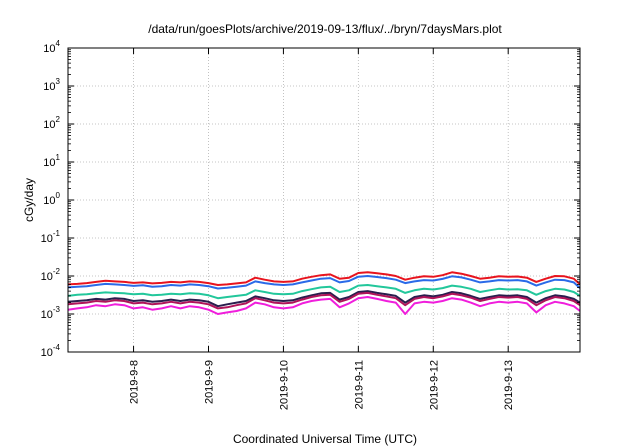 The image size is (640, 448). What do you see at coordinates (51, 313) in the screenshot?
I see `y-tick-label: 10⁻³` at bounding box center [51, 313].